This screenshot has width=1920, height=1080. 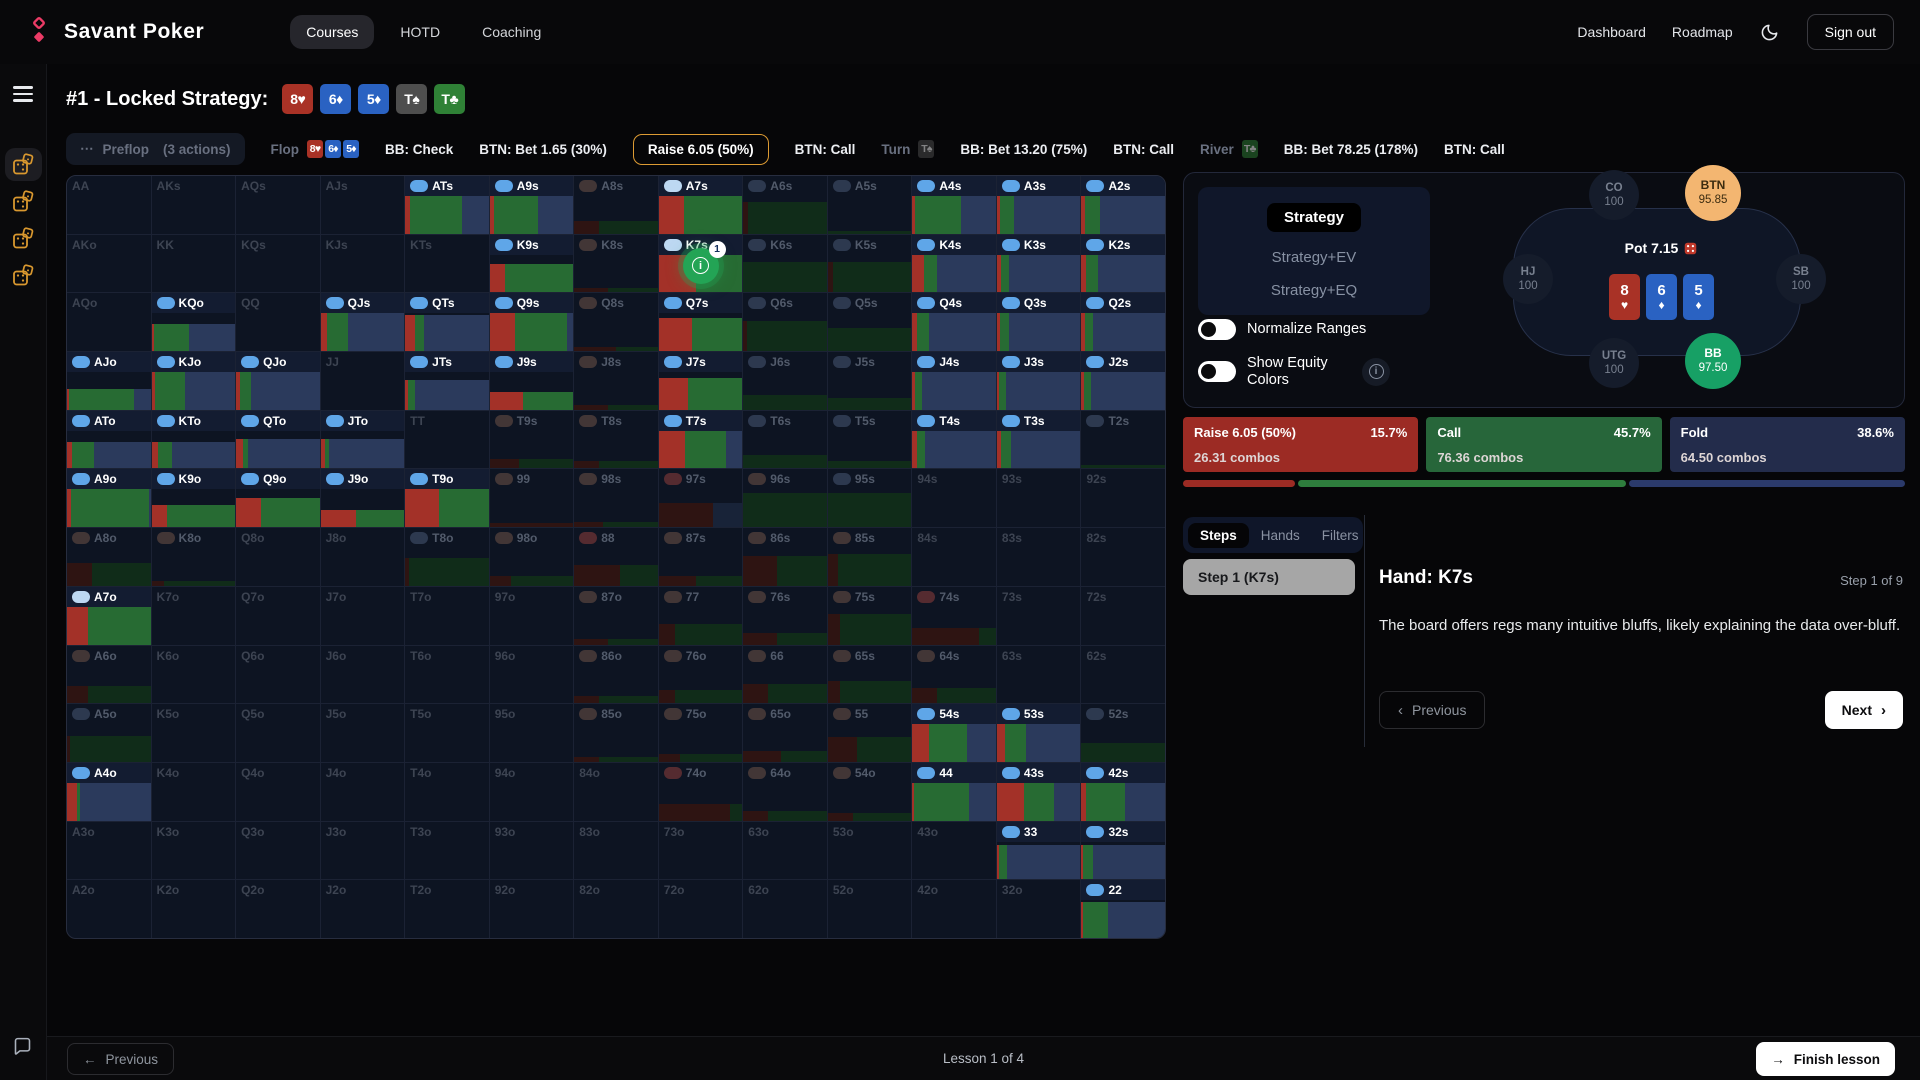 What do you see at coordinates (1544, 444) in the screenshot?
I see `action-card-call: Call 45.7% 76.36 combos` at bounding box center [1544, 444].